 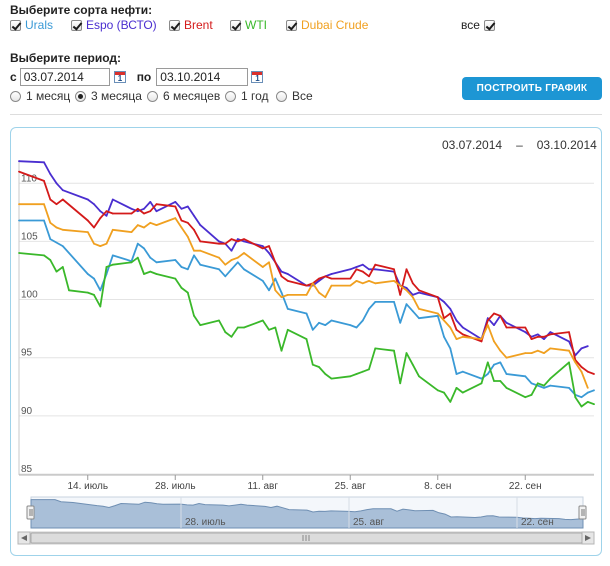 I want to click on period-1-year-radio, so click(x=230, y=96).